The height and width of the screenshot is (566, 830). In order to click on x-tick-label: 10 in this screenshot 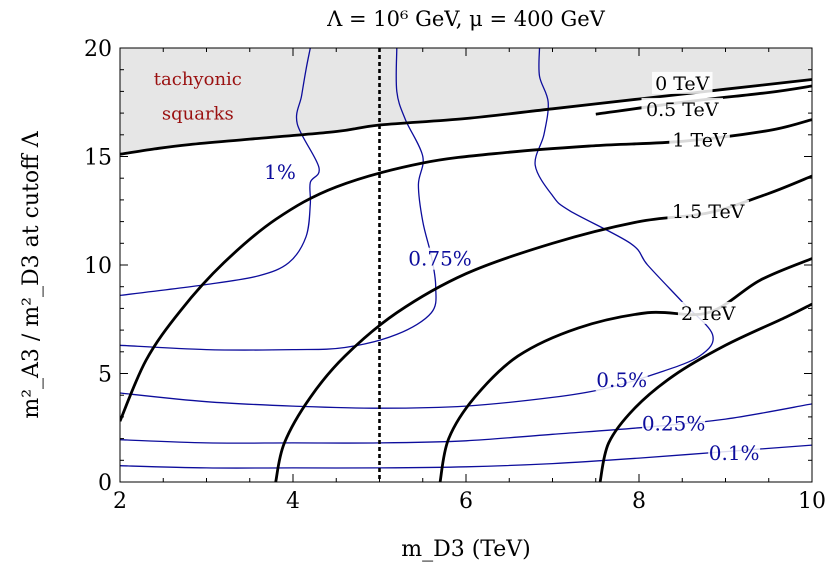, I will do `click(812, 501)`.